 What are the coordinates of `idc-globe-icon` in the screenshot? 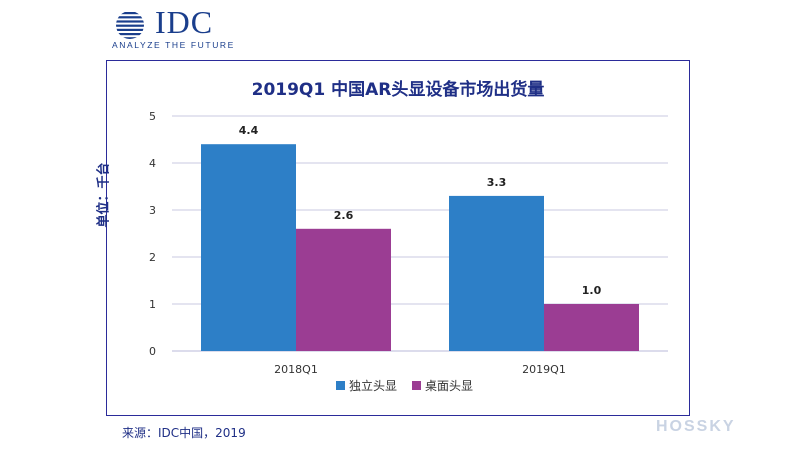 It's located at (130, 25).